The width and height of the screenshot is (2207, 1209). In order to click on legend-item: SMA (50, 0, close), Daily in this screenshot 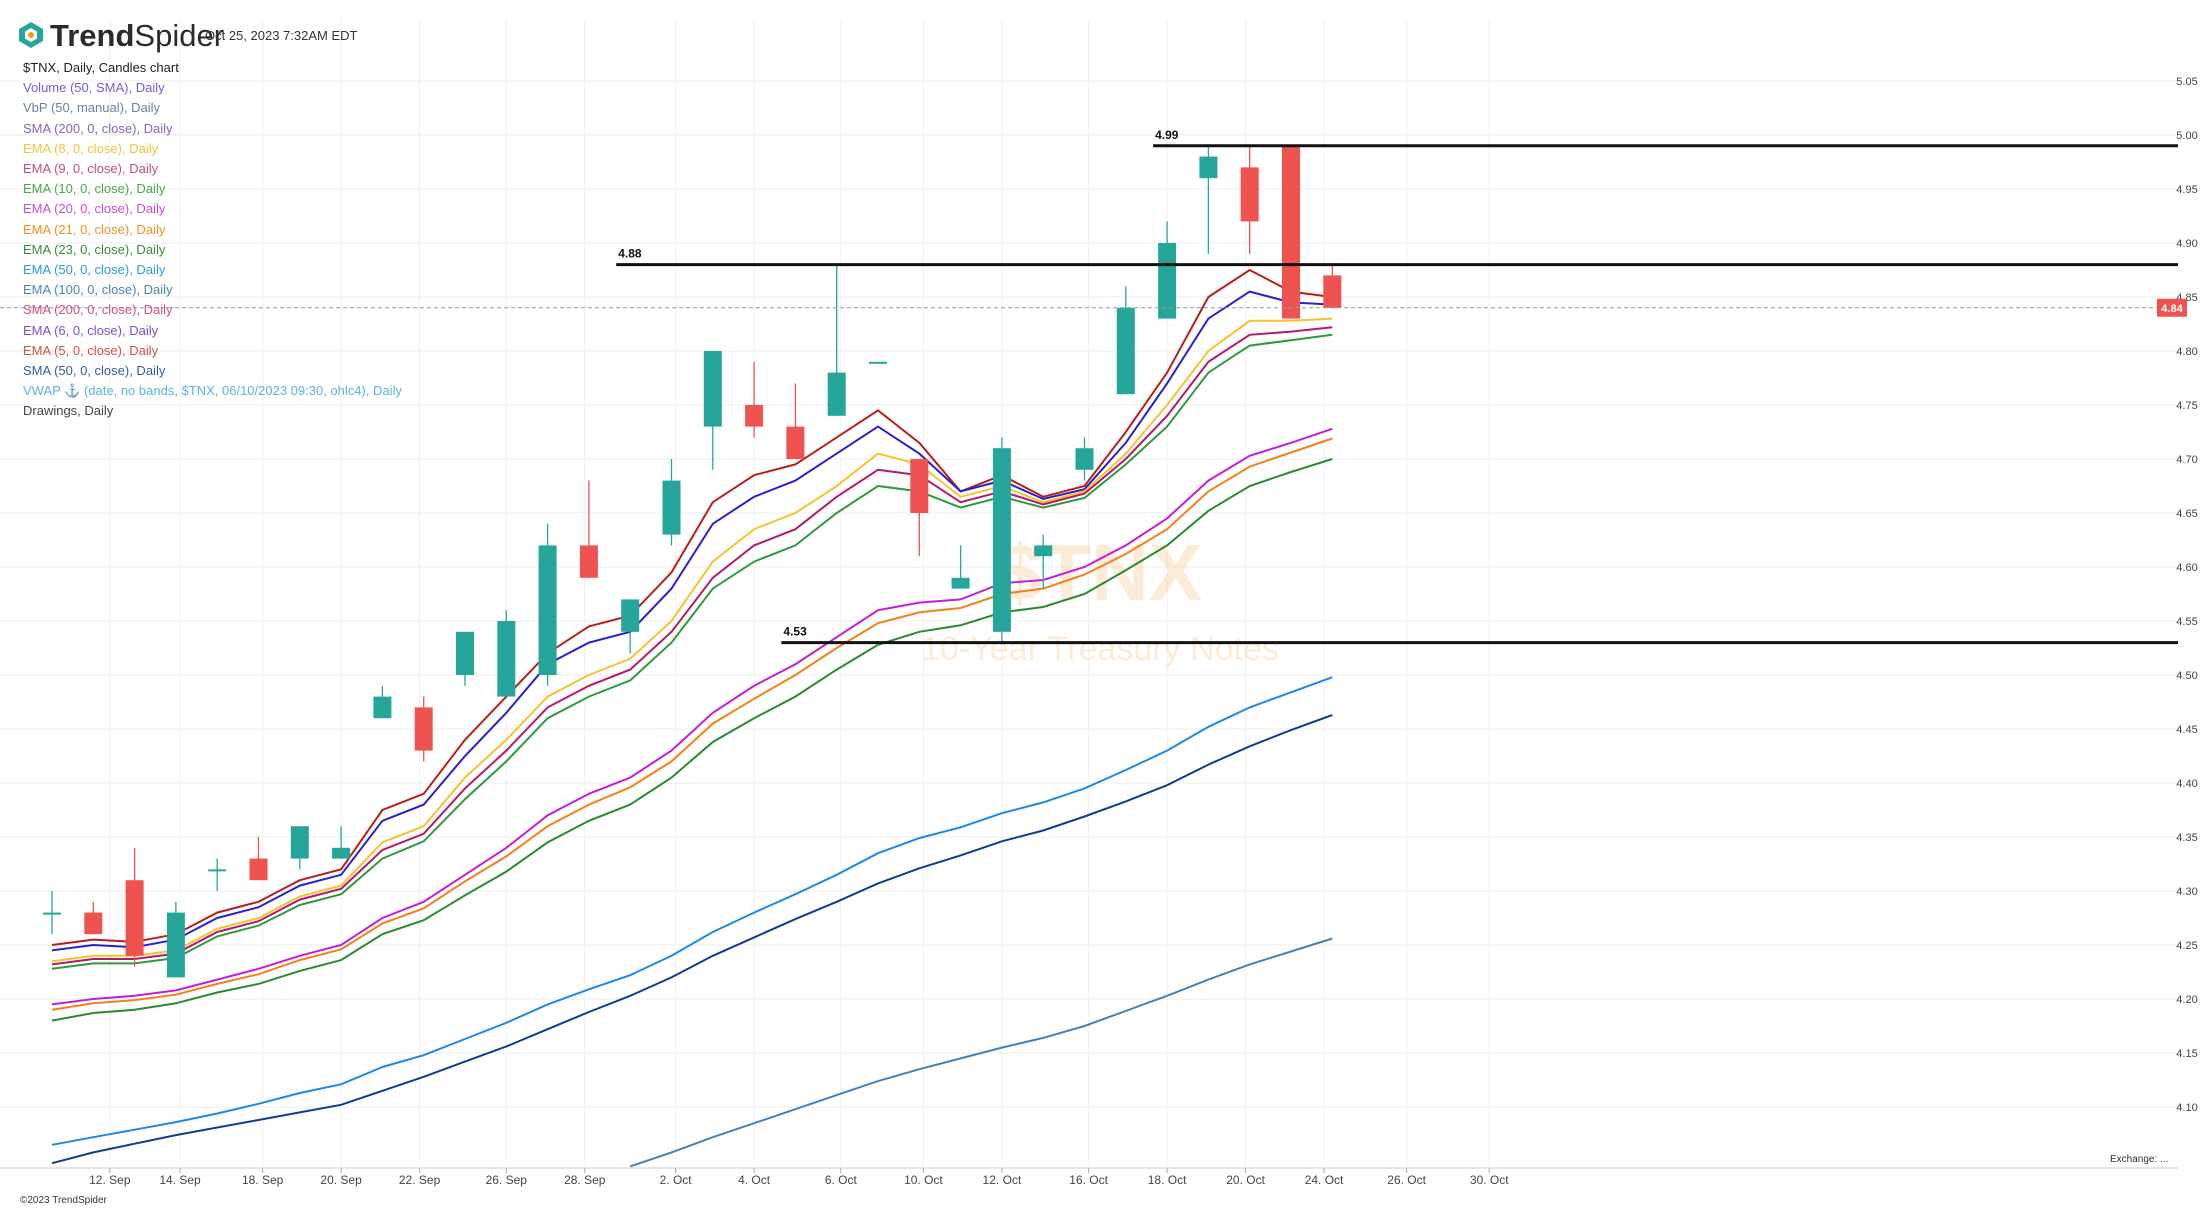, I will do `click(94, 371)`.